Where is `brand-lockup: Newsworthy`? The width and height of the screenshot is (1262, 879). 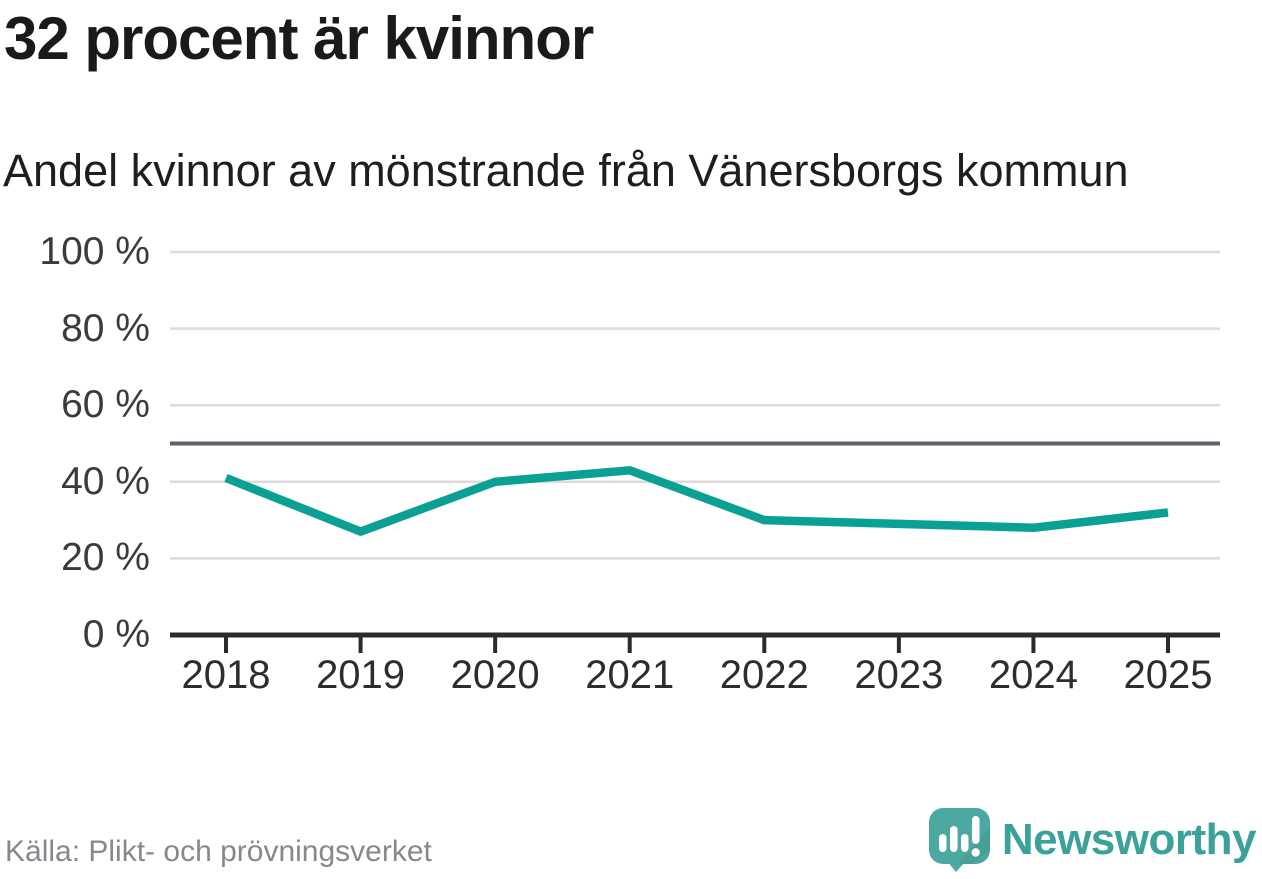 brand-lockup: Newsworthy is located at coordinates (1092, 840).